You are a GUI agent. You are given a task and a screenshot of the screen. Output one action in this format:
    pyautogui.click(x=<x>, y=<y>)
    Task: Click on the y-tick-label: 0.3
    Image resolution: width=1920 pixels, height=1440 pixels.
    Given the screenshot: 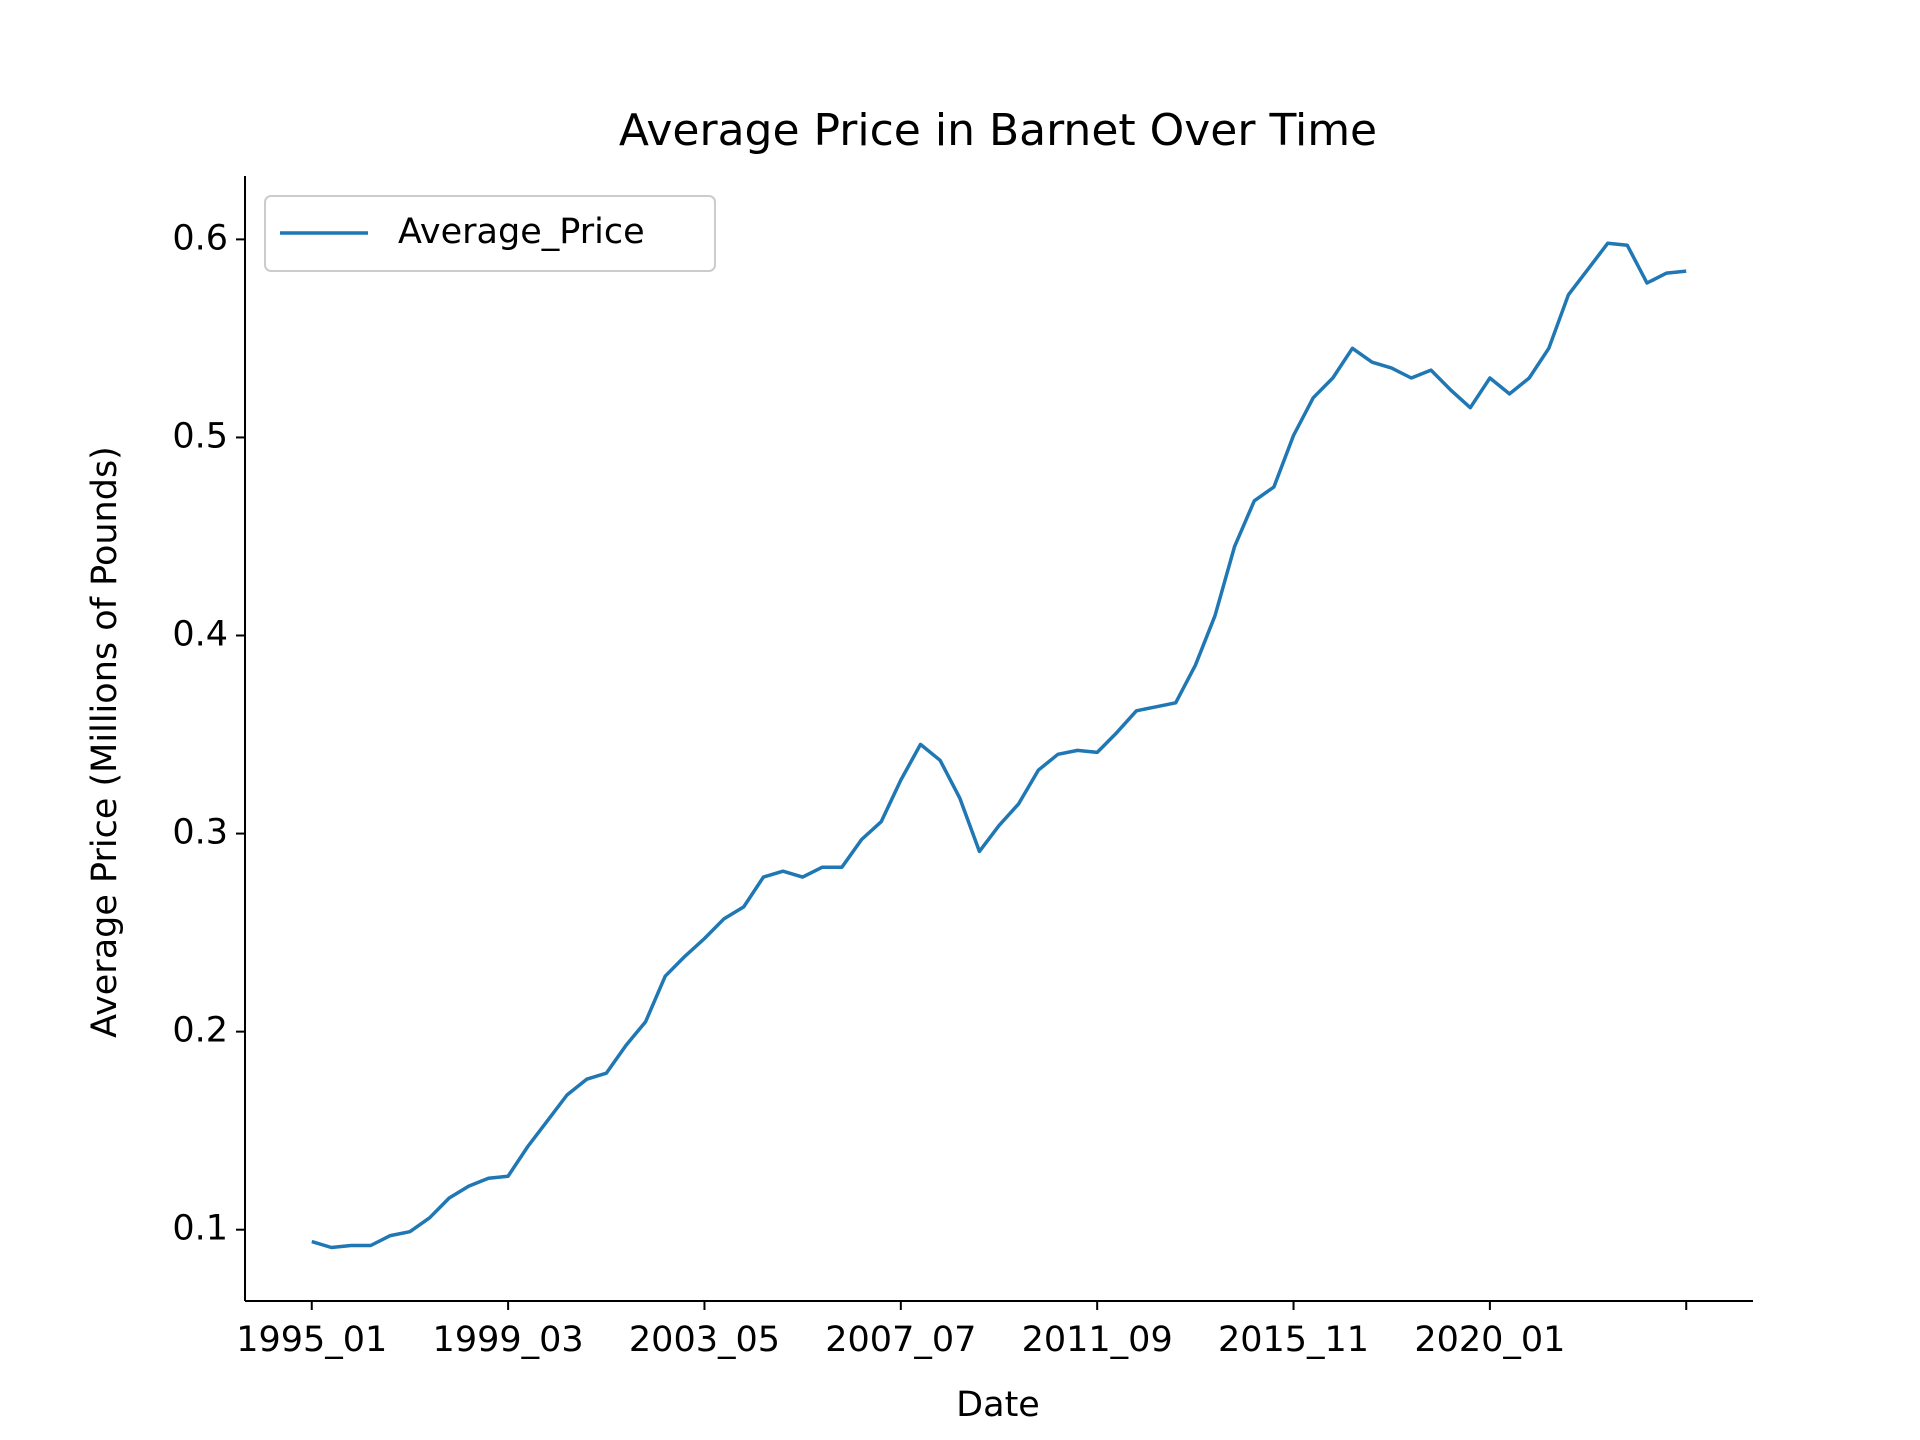 What is the action you would take?
    pyautogui.click(x=200, y=833)
    